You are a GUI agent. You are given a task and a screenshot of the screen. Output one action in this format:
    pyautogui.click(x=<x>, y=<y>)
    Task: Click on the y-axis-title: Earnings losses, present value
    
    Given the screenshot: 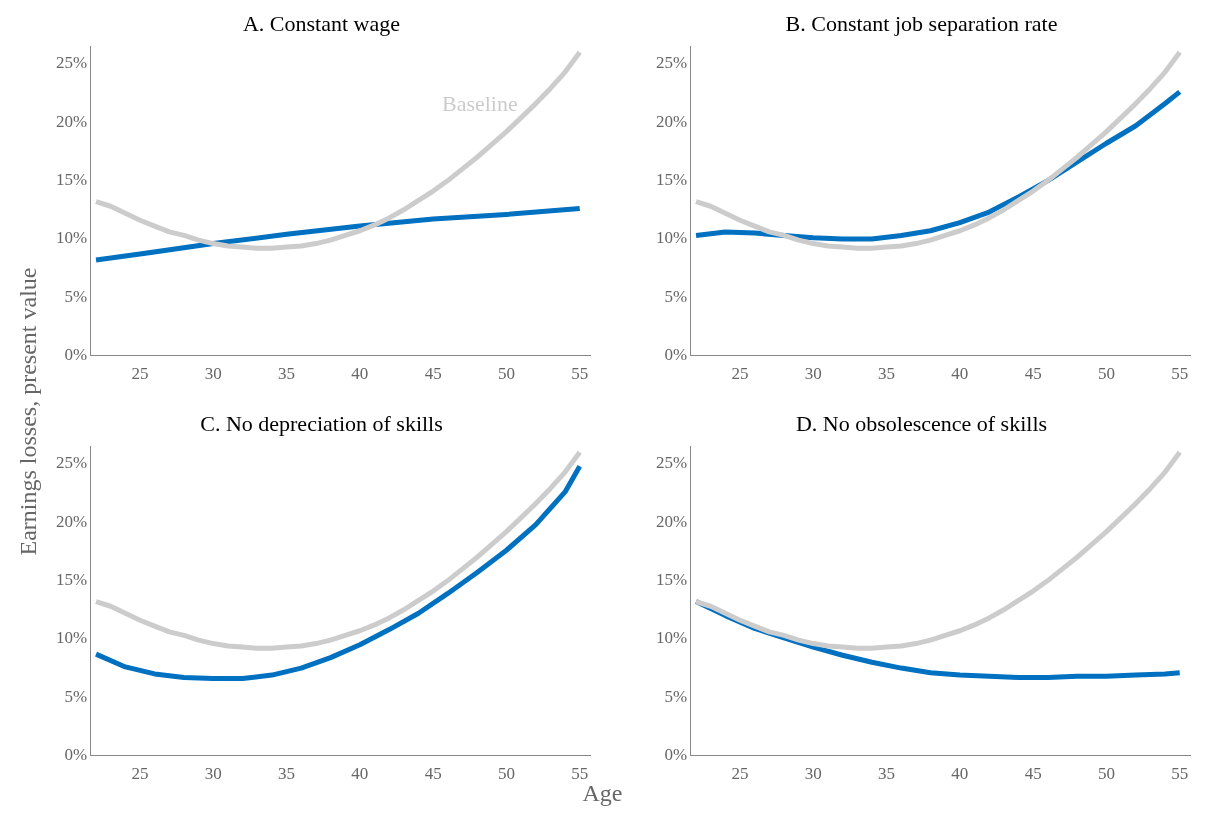 What is the action you would take?
    pyautogui.click(x=28, y=412)
    